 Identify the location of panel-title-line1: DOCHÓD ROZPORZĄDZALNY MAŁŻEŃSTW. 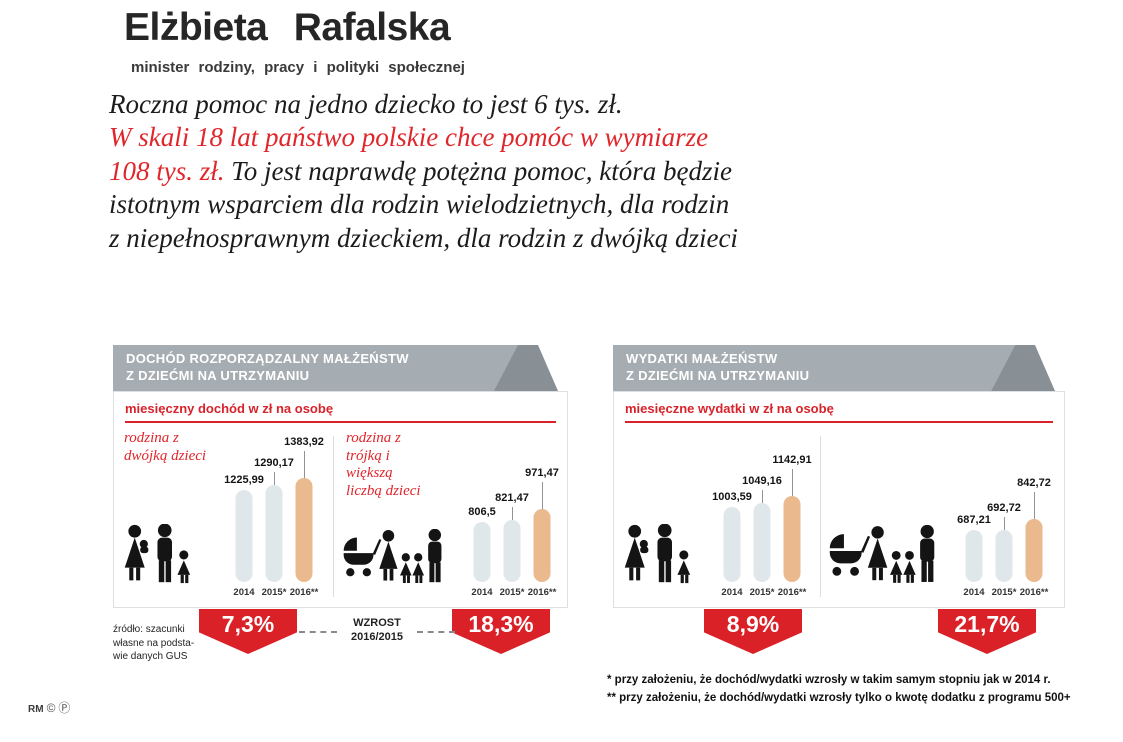
(267, 358).